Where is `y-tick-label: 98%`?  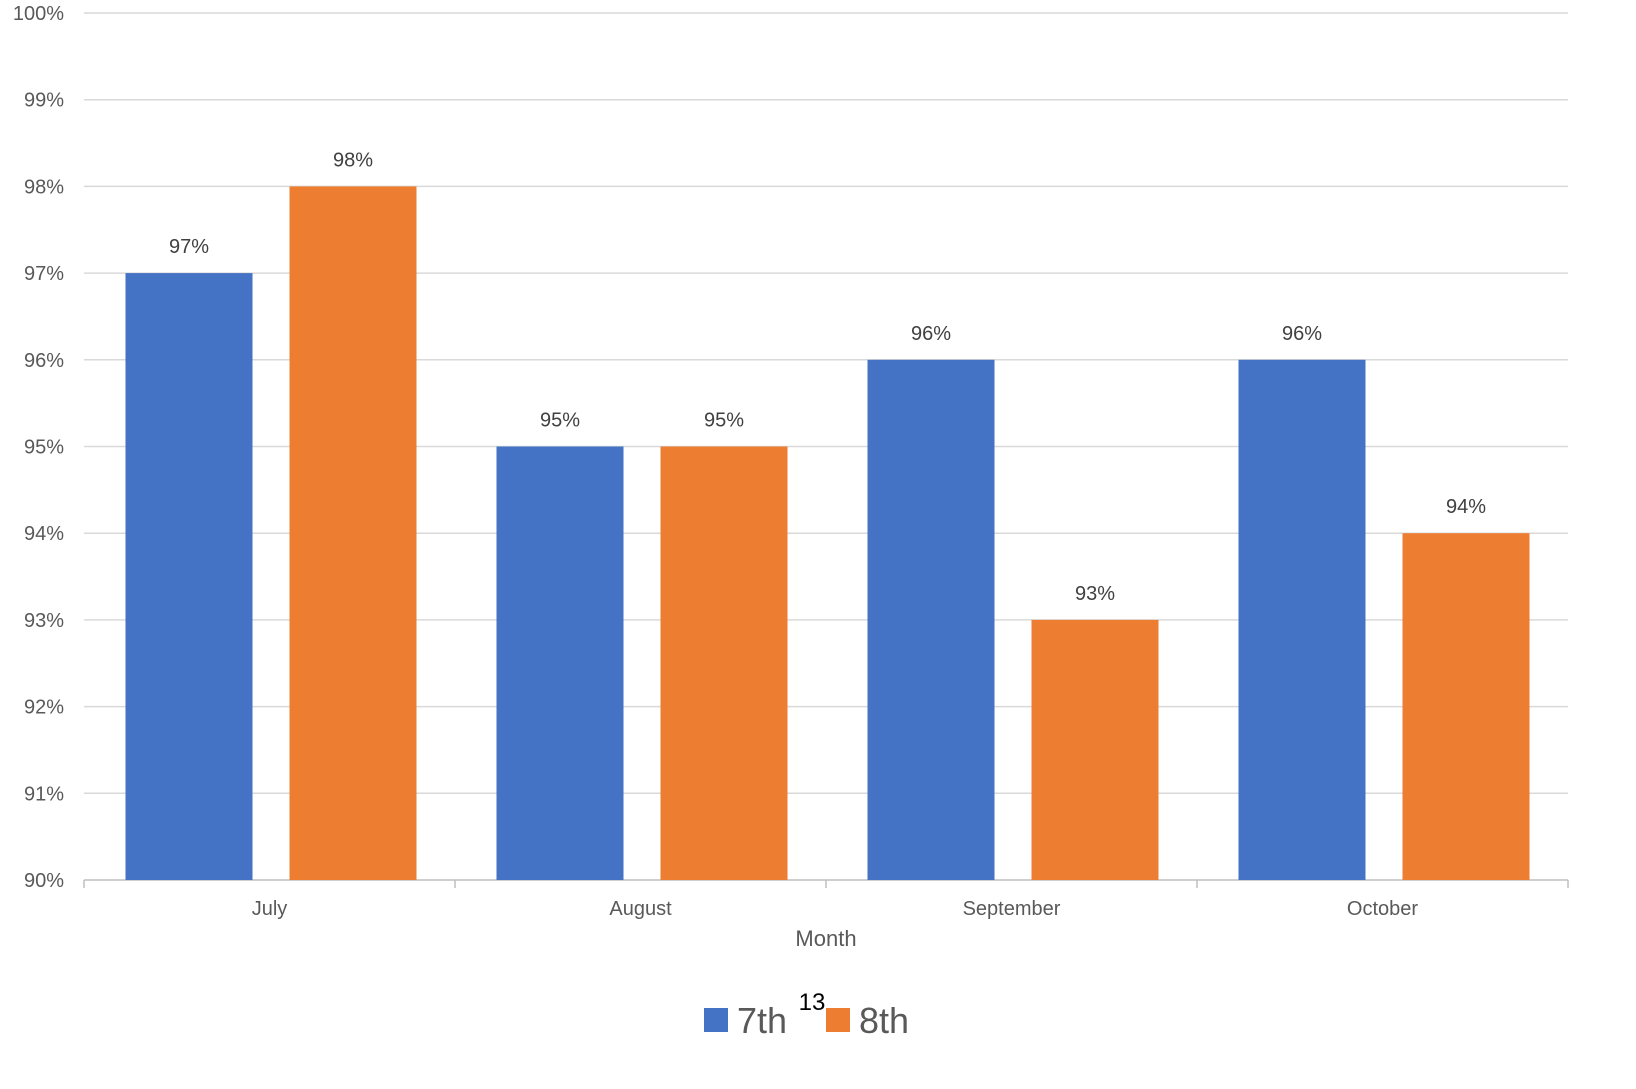
y-tick-label: 98% is located at coordinates (44, 187).